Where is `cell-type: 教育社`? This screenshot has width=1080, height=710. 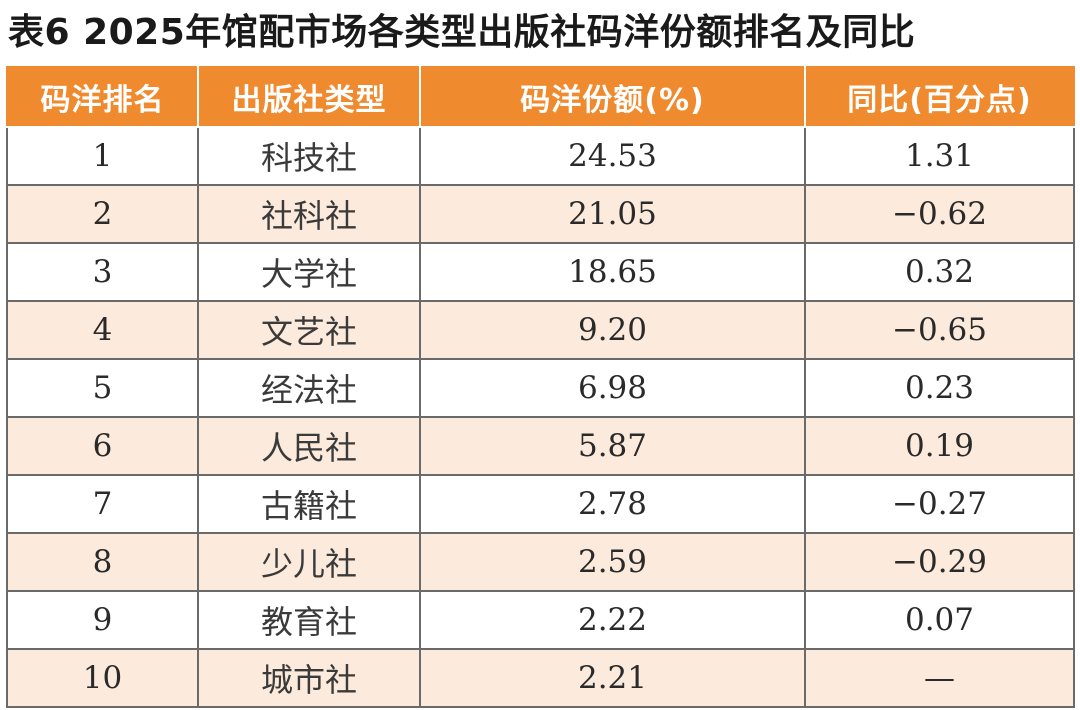
cell-type: 教育社 is located at coordinates (309, 620).